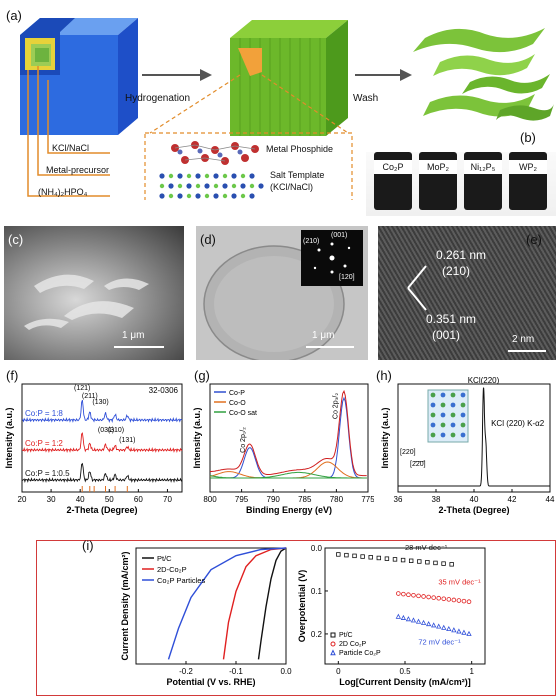  I want to click on inset-lattice, so click(448, 416).